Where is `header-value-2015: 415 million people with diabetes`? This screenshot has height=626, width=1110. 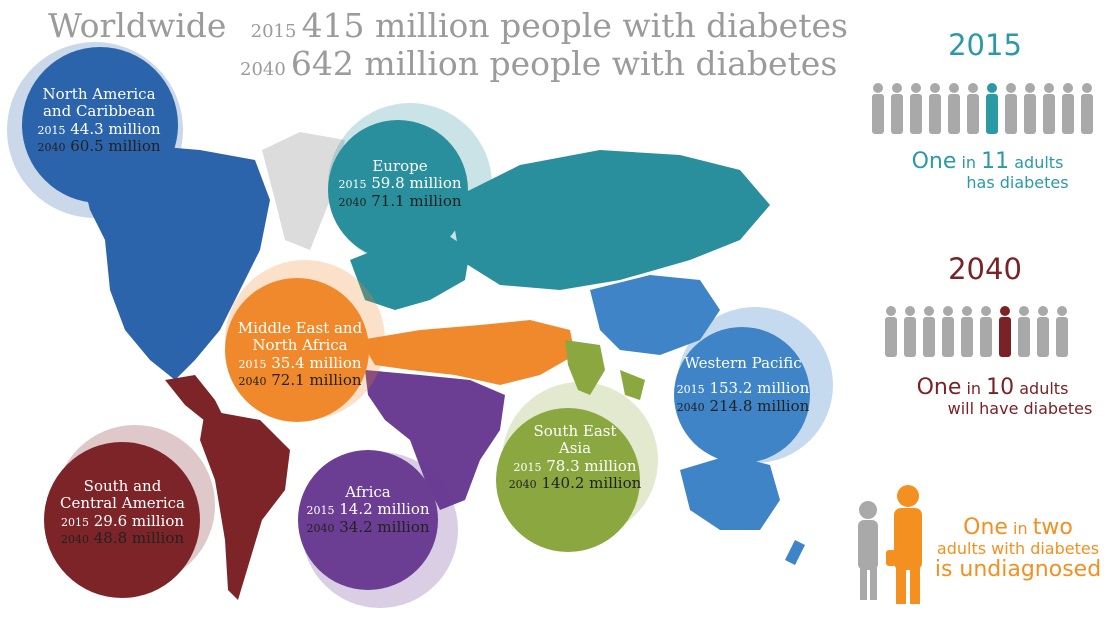 header-value-2015: 415 million people with diabetes is located at coordinates (574, 25).